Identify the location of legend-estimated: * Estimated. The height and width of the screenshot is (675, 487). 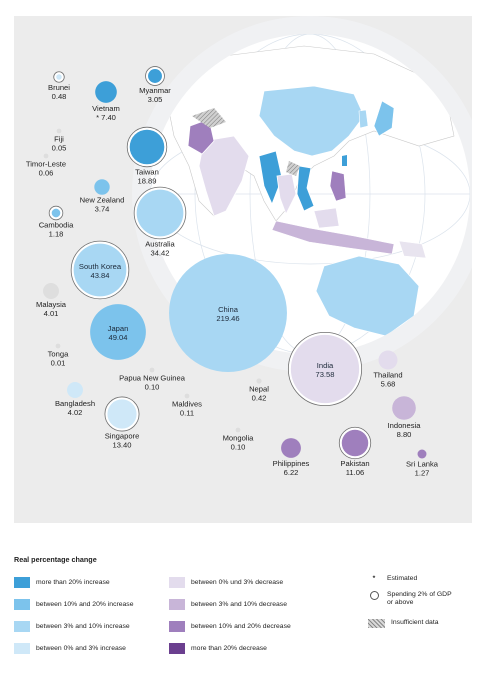
(392, 579).